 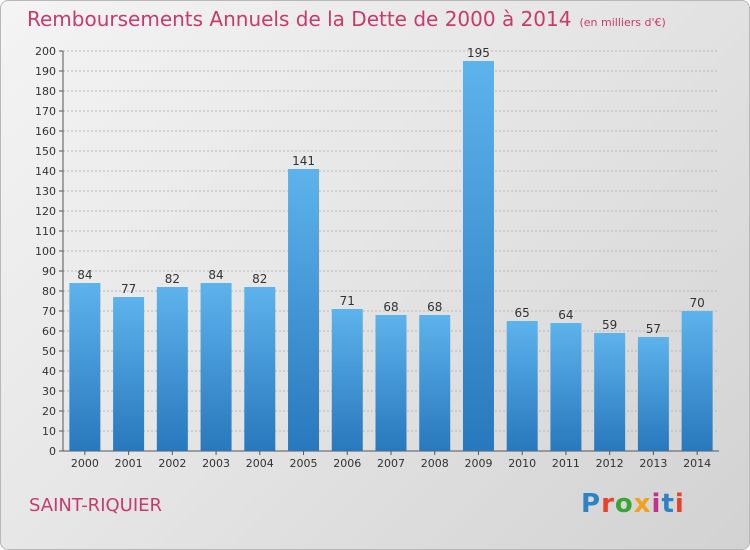 I want to click on proxiti-logo: Proxiti, so click(x=633, y=504).